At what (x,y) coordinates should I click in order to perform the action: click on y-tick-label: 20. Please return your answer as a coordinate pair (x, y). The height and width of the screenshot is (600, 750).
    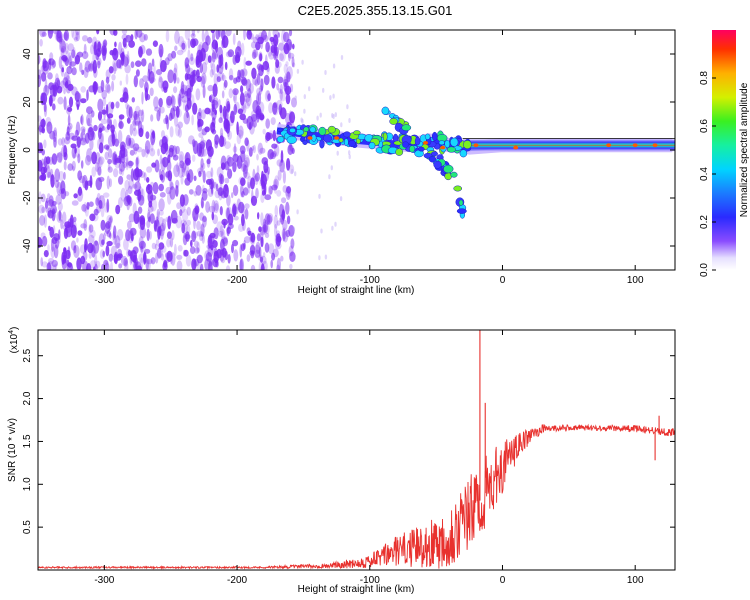
    Looking at the image, I should click on (27, 102).